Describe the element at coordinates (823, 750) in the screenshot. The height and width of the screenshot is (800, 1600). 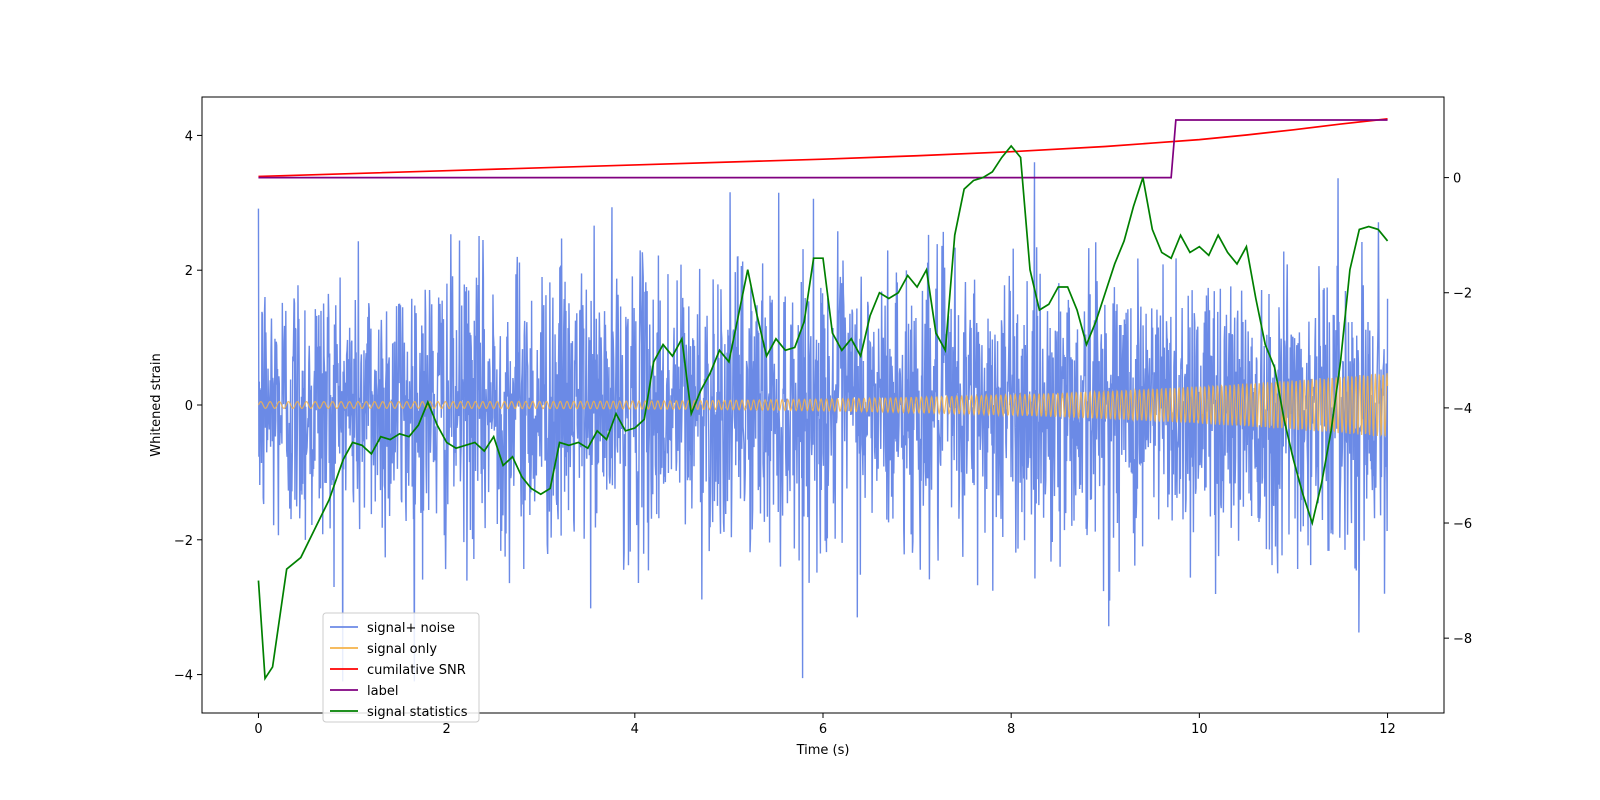
I see `x-axis-label: Time (s)` at that location.